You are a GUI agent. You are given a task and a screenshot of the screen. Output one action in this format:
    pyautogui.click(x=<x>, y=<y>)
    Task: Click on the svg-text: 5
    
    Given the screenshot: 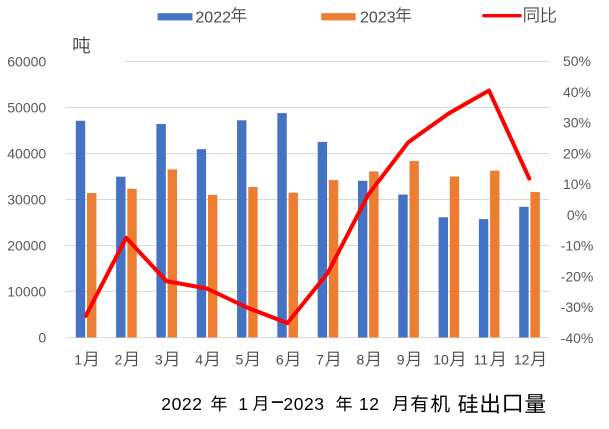 What is the action you would take?
    pyautogui.click(x=240, y=360)
    